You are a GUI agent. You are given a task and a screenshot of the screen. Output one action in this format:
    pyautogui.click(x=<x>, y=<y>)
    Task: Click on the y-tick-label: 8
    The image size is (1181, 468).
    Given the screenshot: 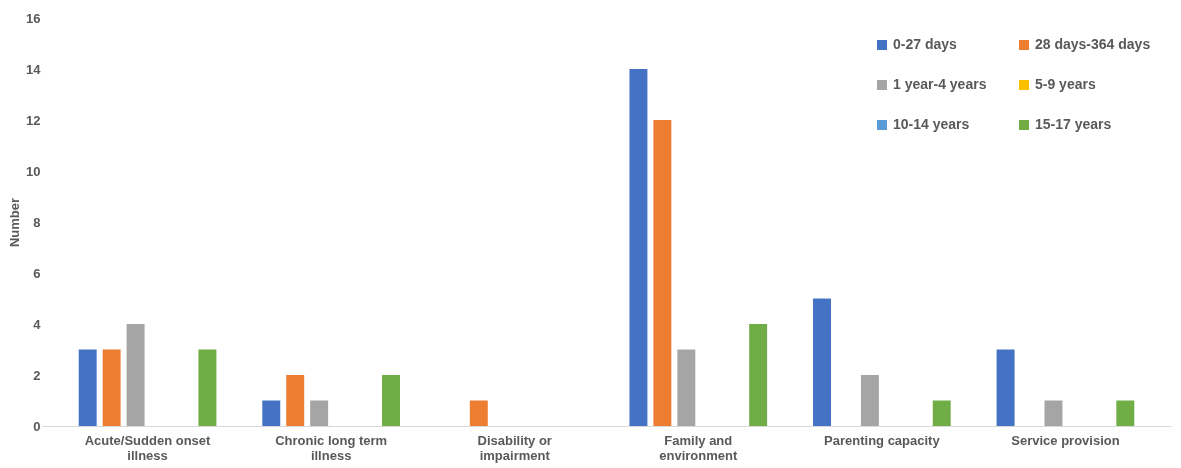 What is the action you would take?
    pyautogui.click(x=37, y=222)
    